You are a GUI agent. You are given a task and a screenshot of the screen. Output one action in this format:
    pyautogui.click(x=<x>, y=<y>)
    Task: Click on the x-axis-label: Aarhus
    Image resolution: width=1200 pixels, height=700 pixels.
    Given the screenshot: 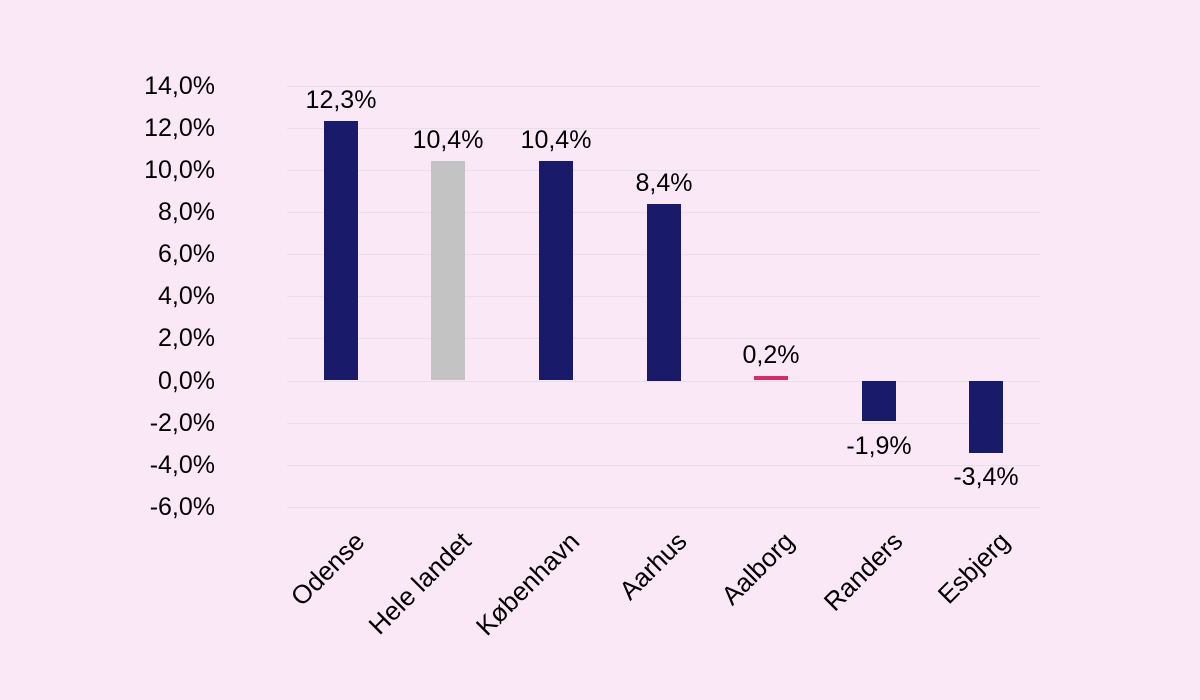 What is the action you would take?
    pyautogui.click(x=652, y=566)
    